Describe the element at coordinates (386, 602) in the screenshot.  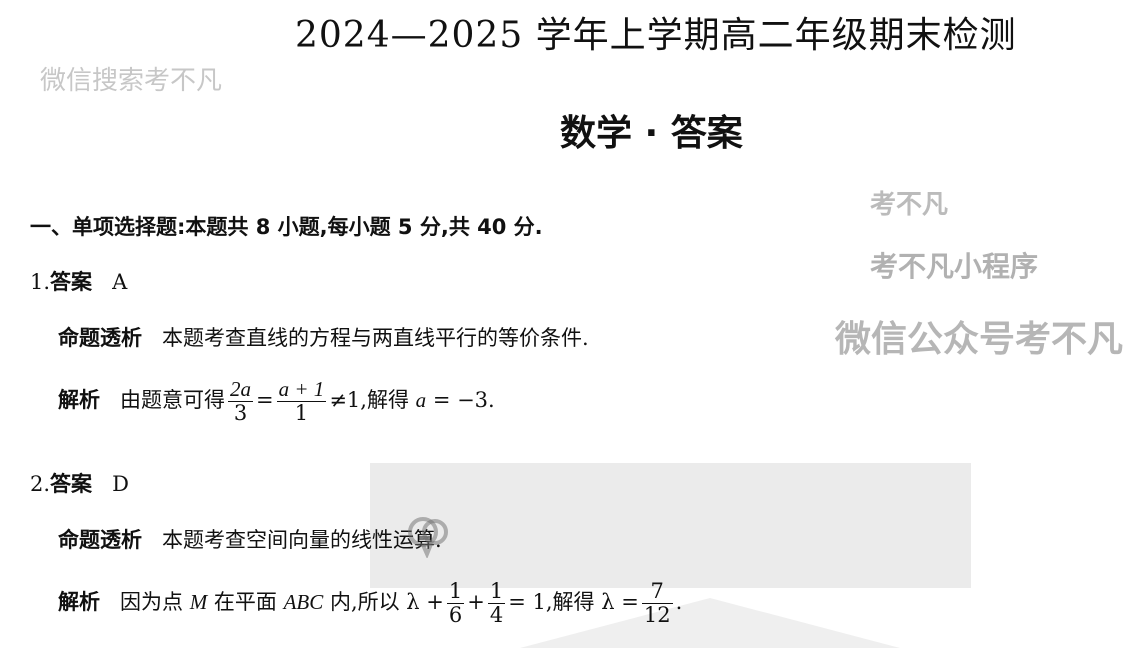
I see `analysis-text: 内,所以 λ +` at that location.